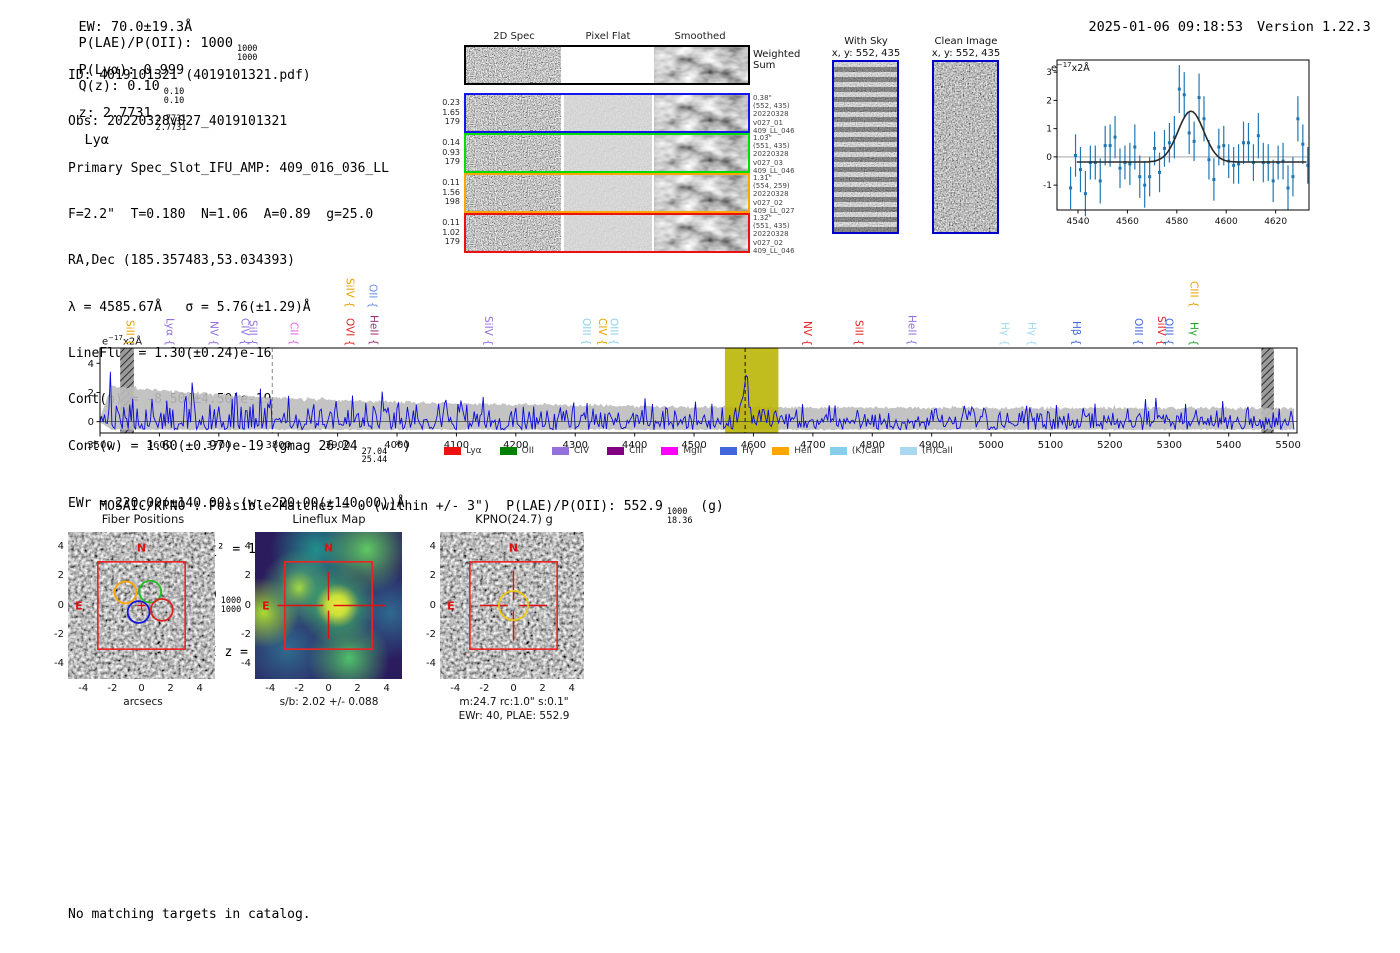  I want to click on qz-low: 0.10, so click(174, 100).